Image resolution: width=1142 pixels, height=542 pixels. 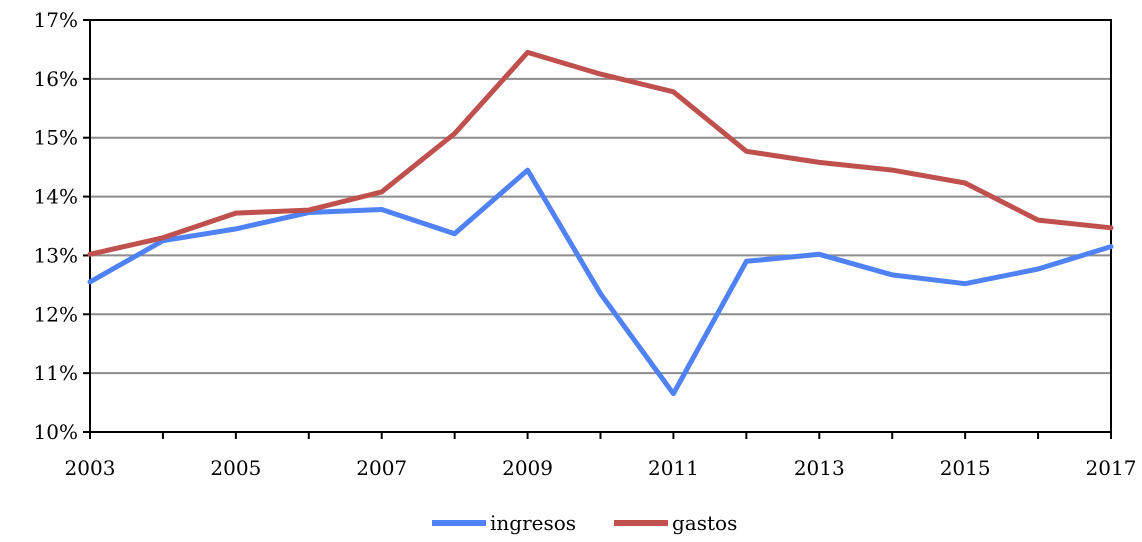 I want to click on x-tick-label: 2011, so click(x=673, y=468).